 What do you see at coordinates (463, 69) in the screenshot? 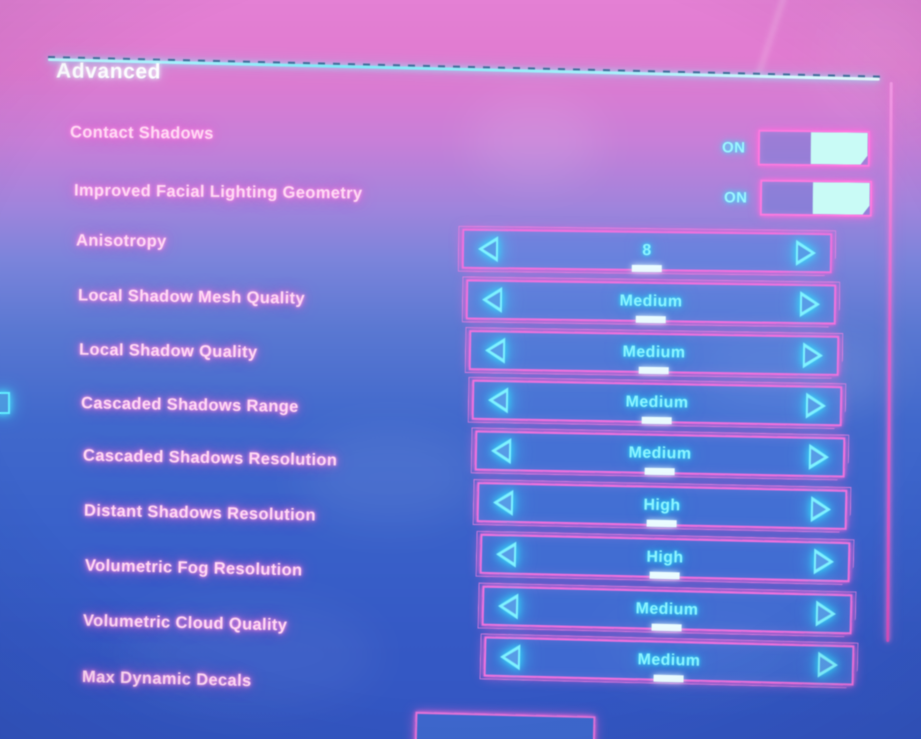
I see `header-divider` at bounding box center [463, 69].